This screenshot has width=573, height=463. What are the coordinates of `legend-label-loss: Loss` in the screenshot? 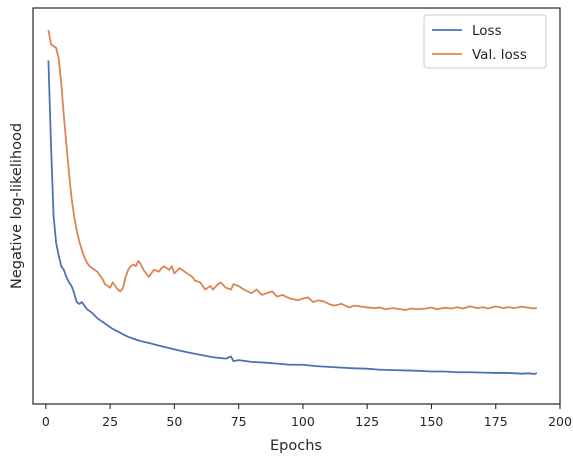 It's located at (487, 31).